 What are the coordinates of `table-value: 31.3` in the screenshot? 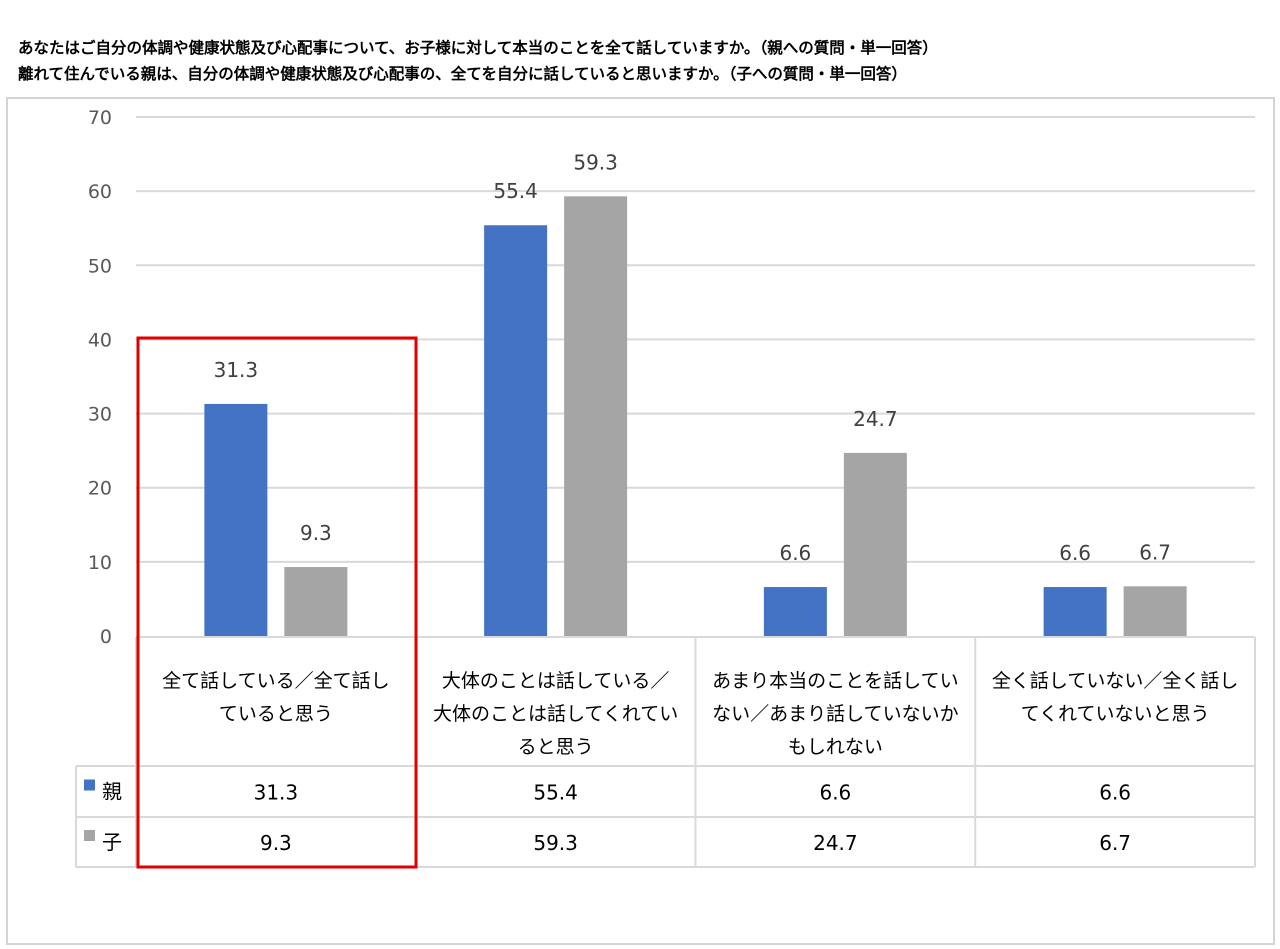 It's located at (276, 793).